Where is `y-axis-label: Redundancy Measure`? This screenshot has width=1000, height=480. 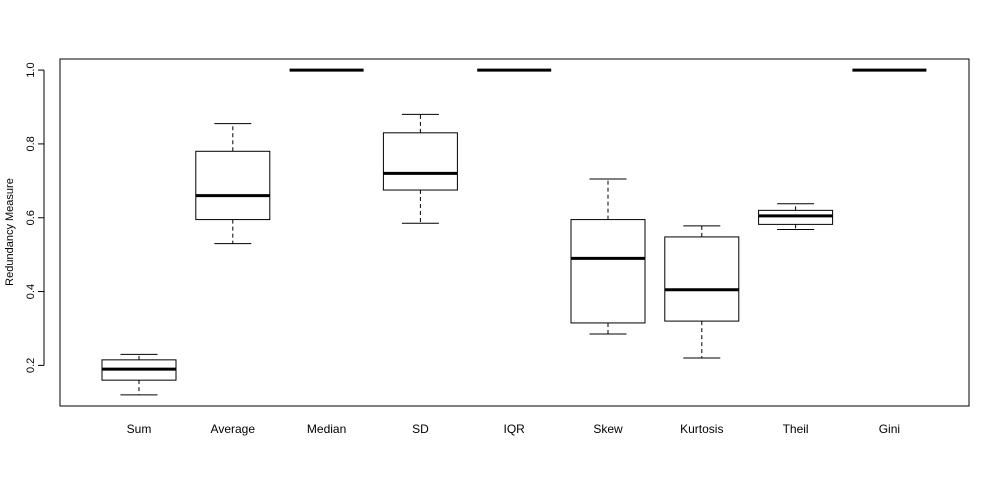 y-axis-label: Redundancy Measure is located at coordinates (10, 232).